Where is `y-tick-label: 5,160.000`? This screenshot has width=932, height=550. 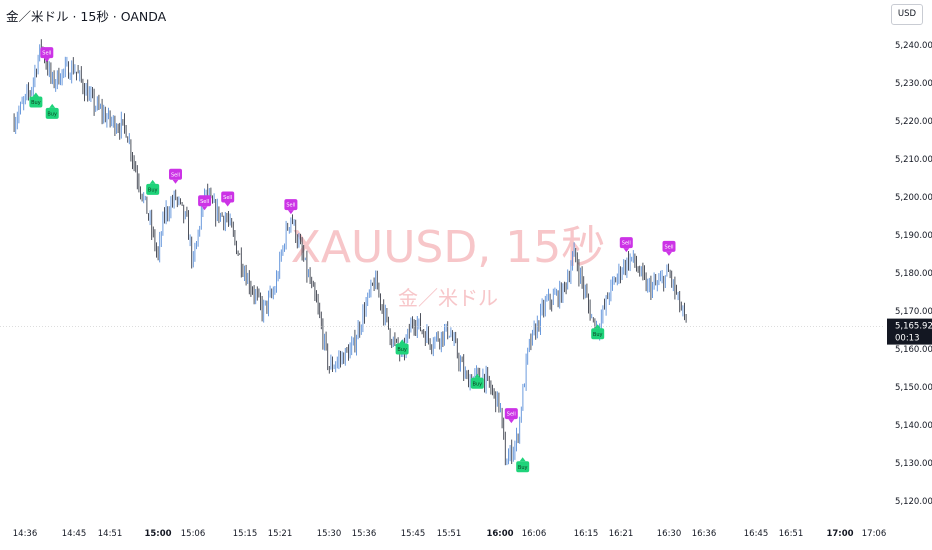
y-tick-label: 5,160.000 is located at coordinates (913, 350).